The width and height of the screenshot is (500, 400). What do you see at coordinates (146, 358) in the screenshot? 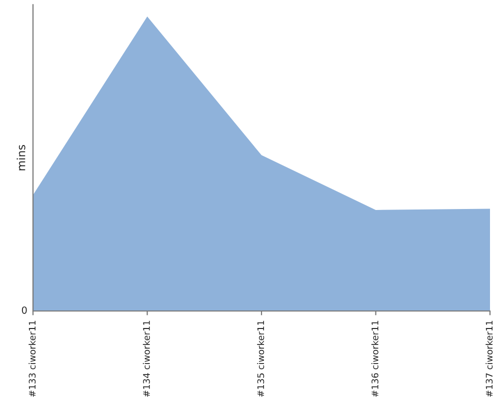
I see `x-tick-label: #134 ciworker11` at bounding box center [146, 358].